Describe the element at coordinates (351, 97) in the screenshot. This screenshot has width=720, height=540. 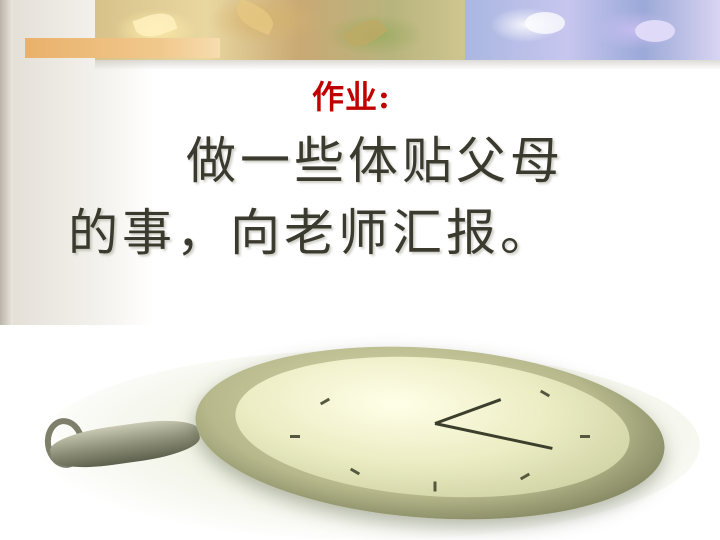
I see `slide-title: 作业:` at that location.